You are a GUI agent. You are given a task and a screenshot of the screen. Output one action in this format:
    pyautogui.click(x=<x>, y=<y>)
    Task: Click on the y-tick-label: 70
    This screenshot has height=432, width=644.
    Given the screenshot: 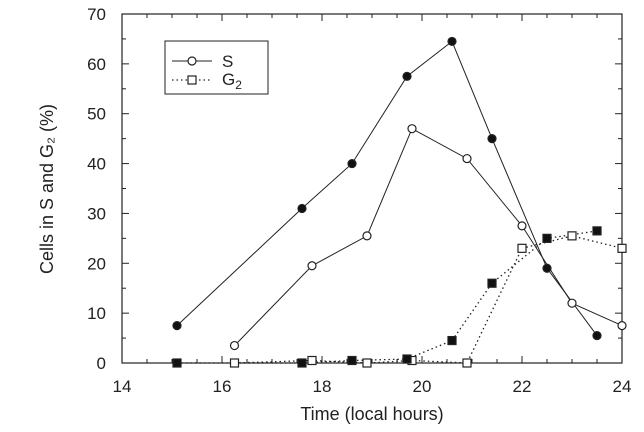 What is the action you would take?
    pyautogui.click(x=96, y=14)
    